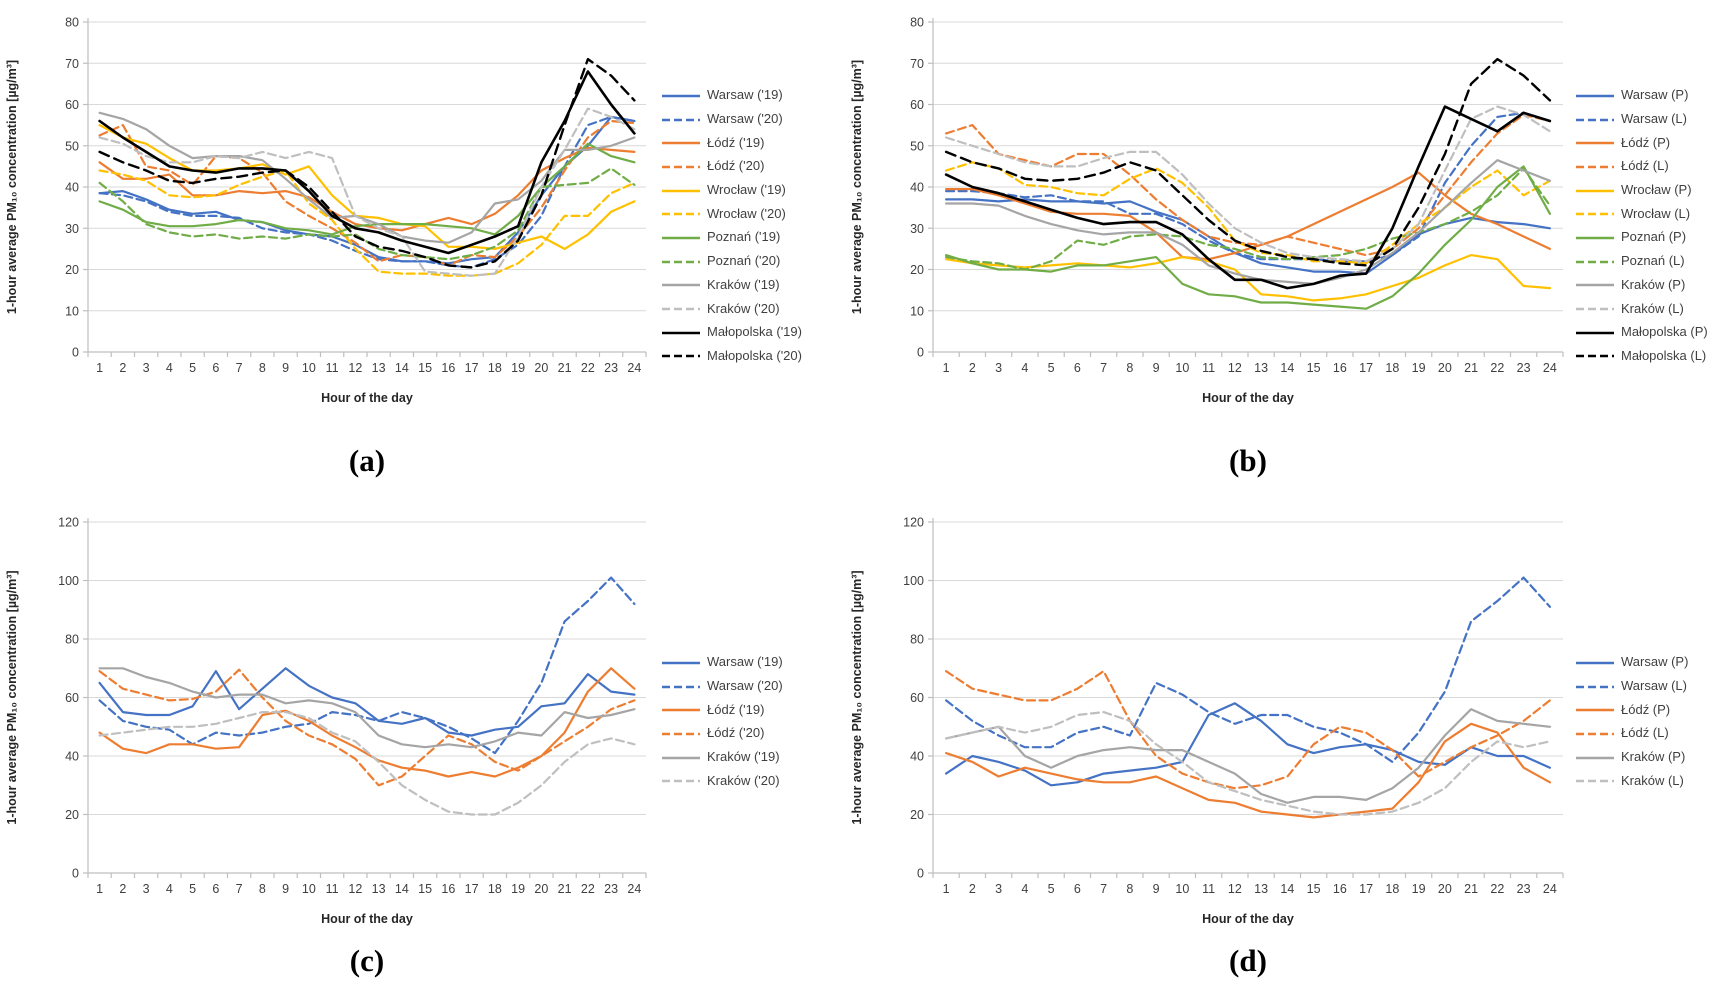 This screenshot has height=1001, width=1715. Describe the element at coordinates (1051, 368) in the screenshot. I see `x-tick-label: 5` at that location.